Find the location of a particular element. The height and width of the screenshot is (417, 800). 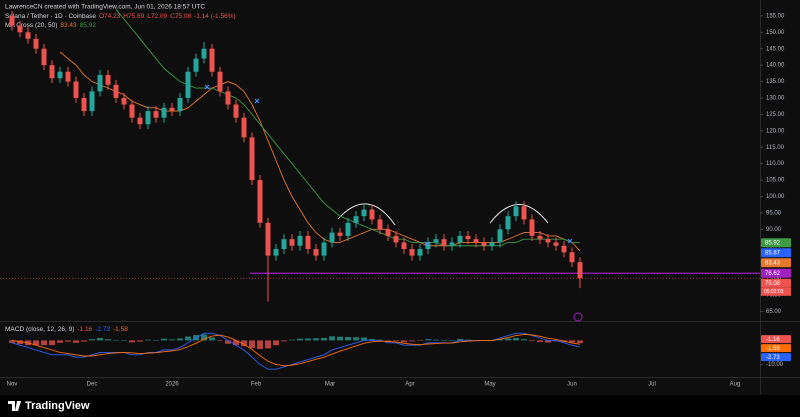

symbol: Solana / Tether · 1D · Coinbase is located at coordinates (50, 16).